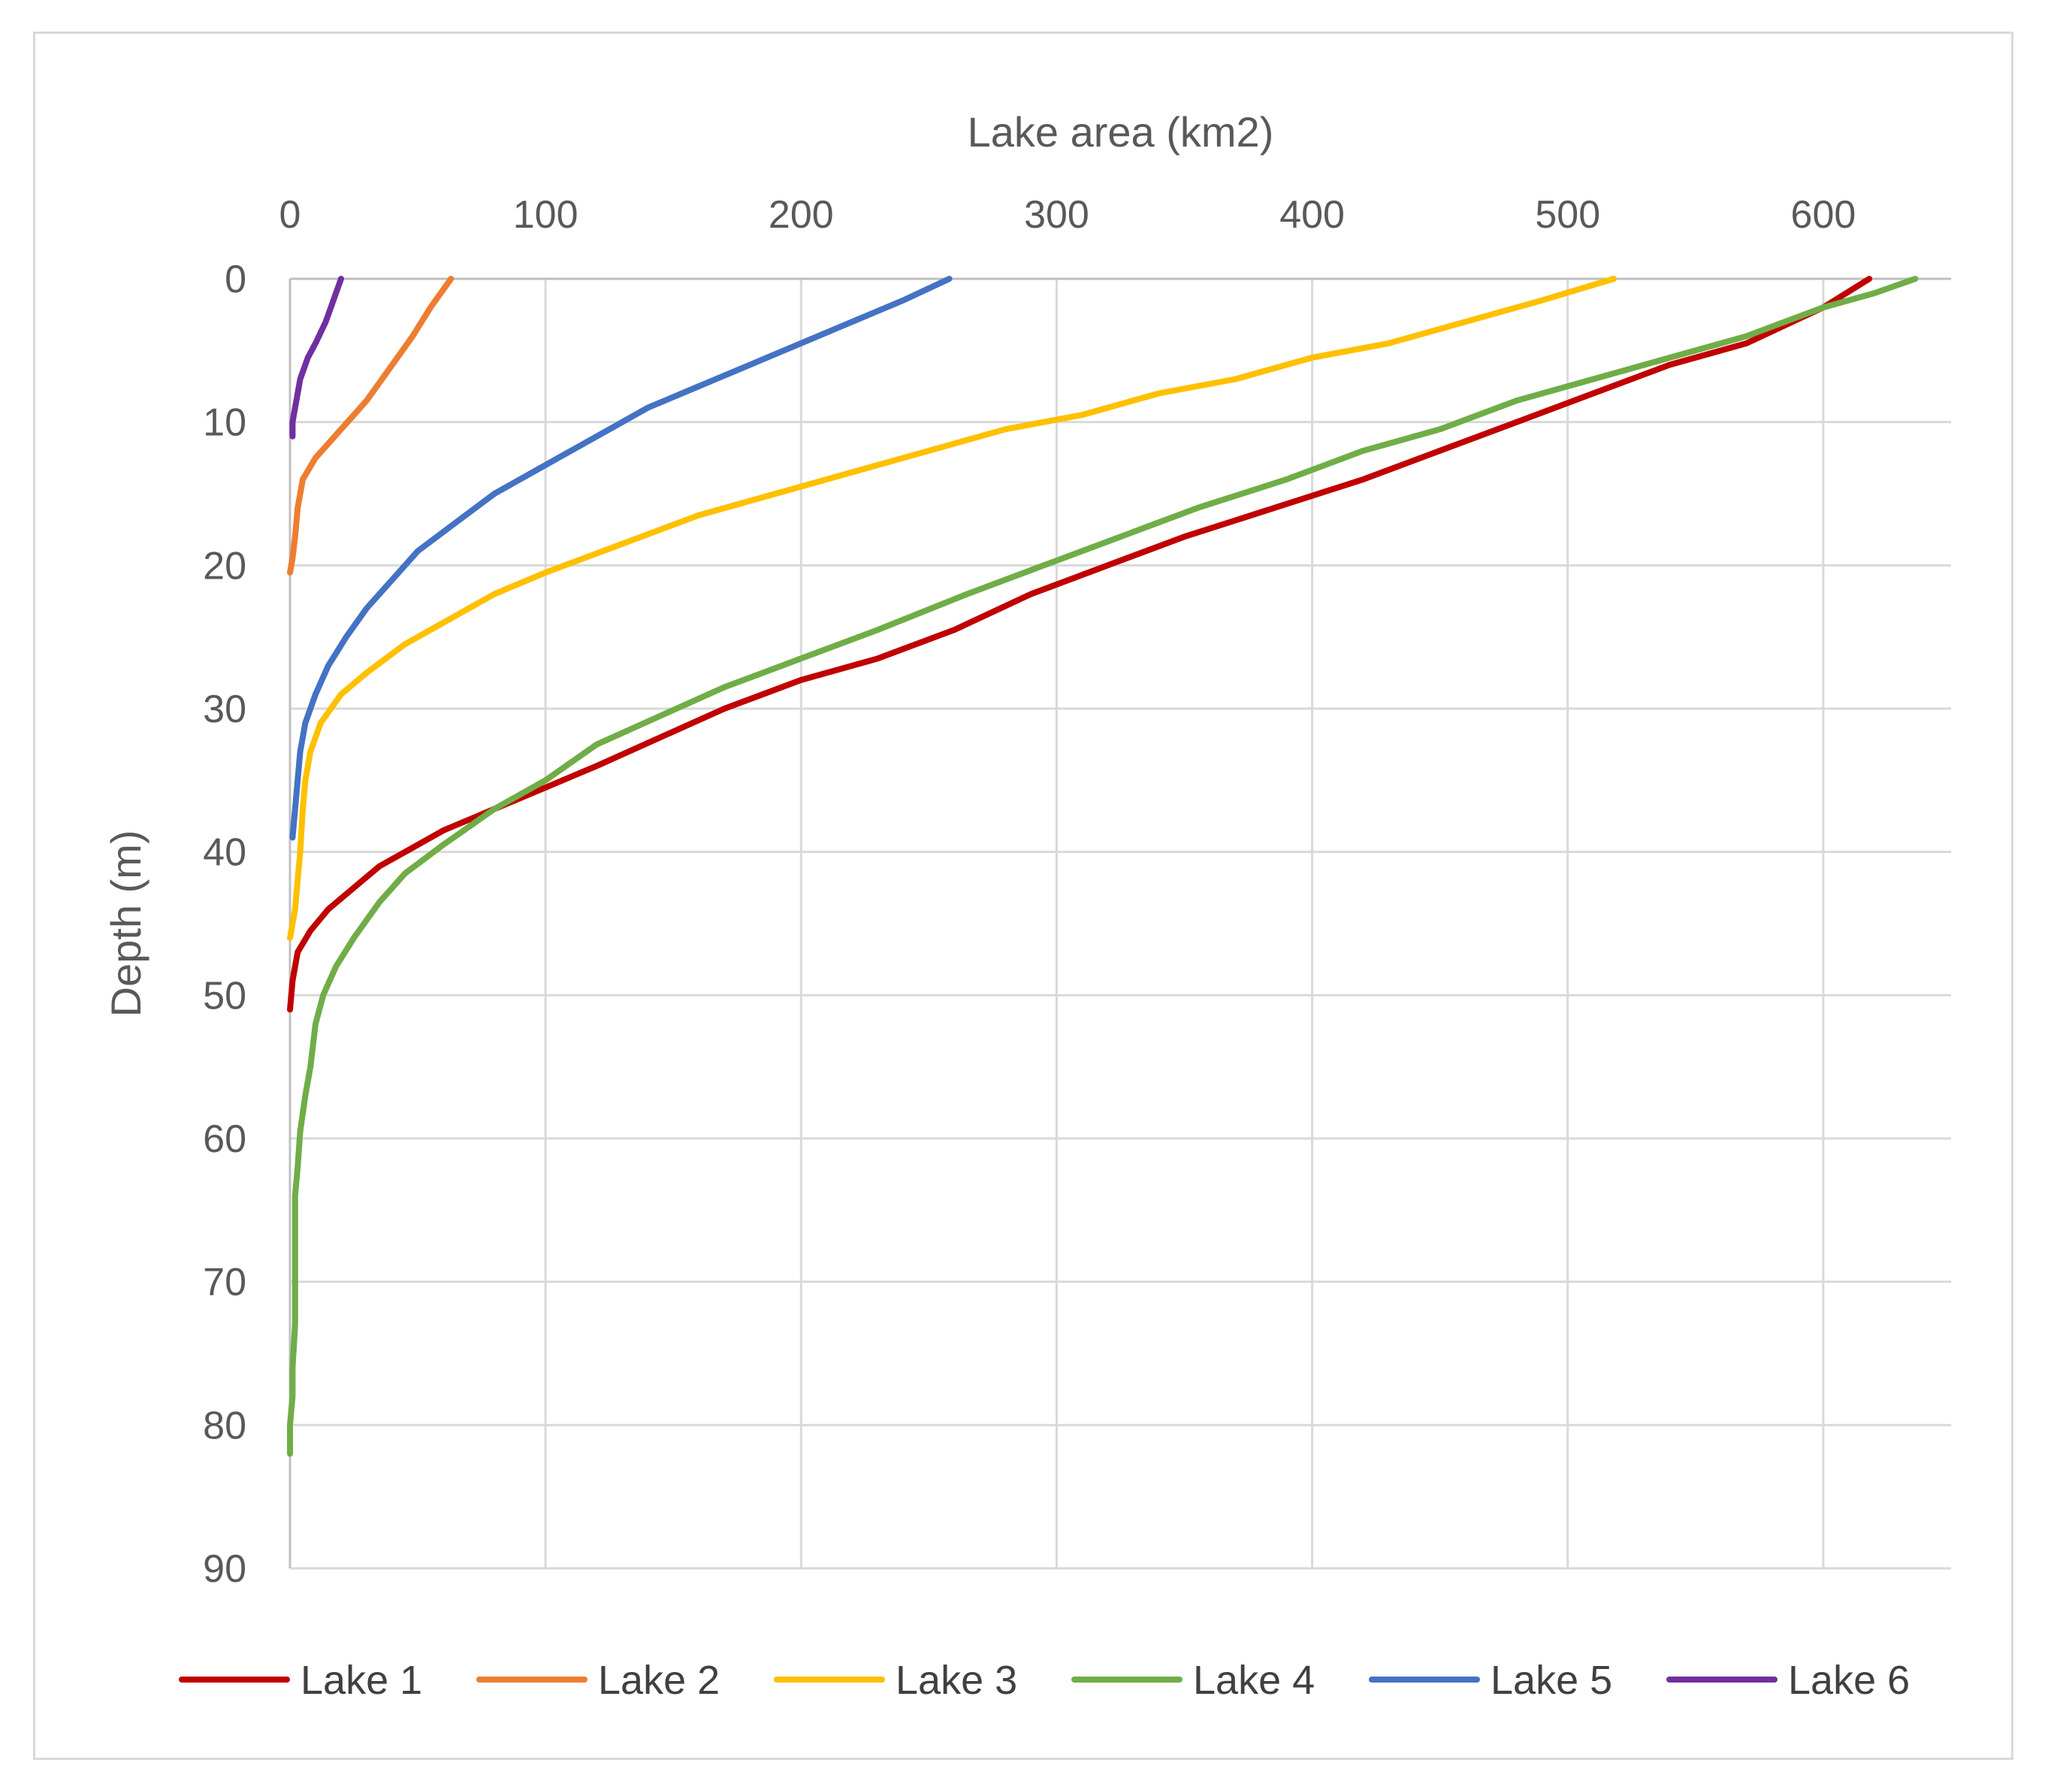 Image resolution: width=2072 pixels, height=1784 pixels. What do you see at coordinates (224, 1425) in the screenshot?
I see `y-tick-label: 80` at bounding box center [224, 1425].